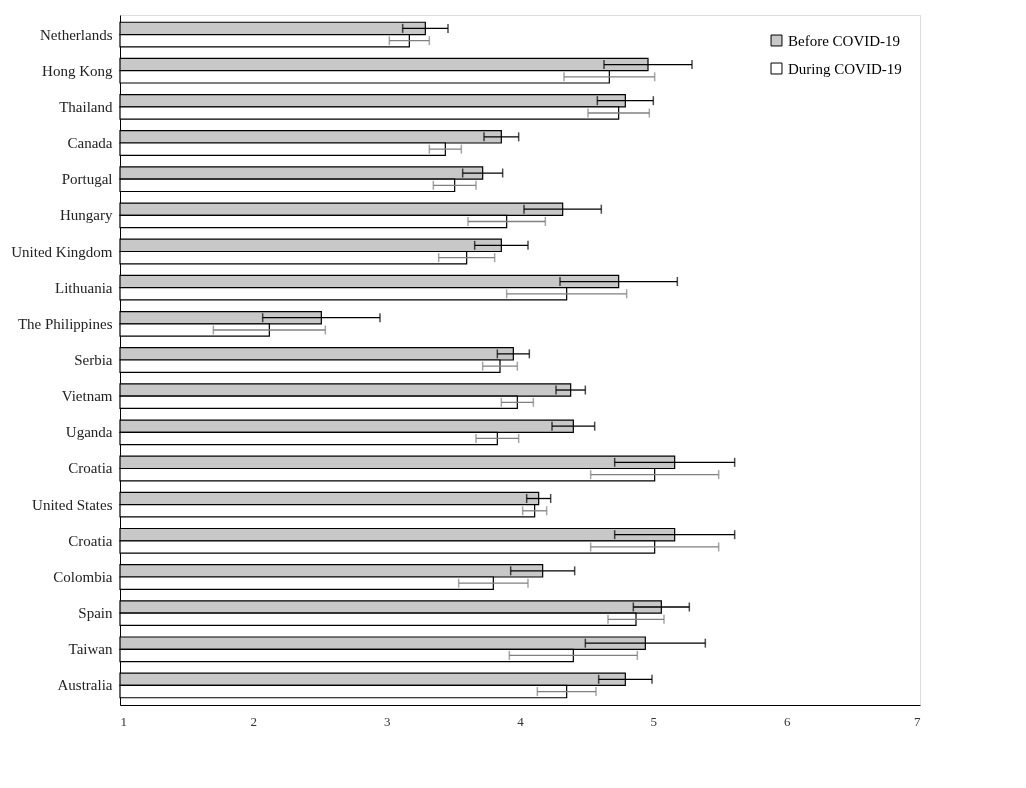 The image size is (1026, 788). Describe the element at coordinates (65, 323) in the screenshot. I see `y-tick-label: The Philippines` at that location.